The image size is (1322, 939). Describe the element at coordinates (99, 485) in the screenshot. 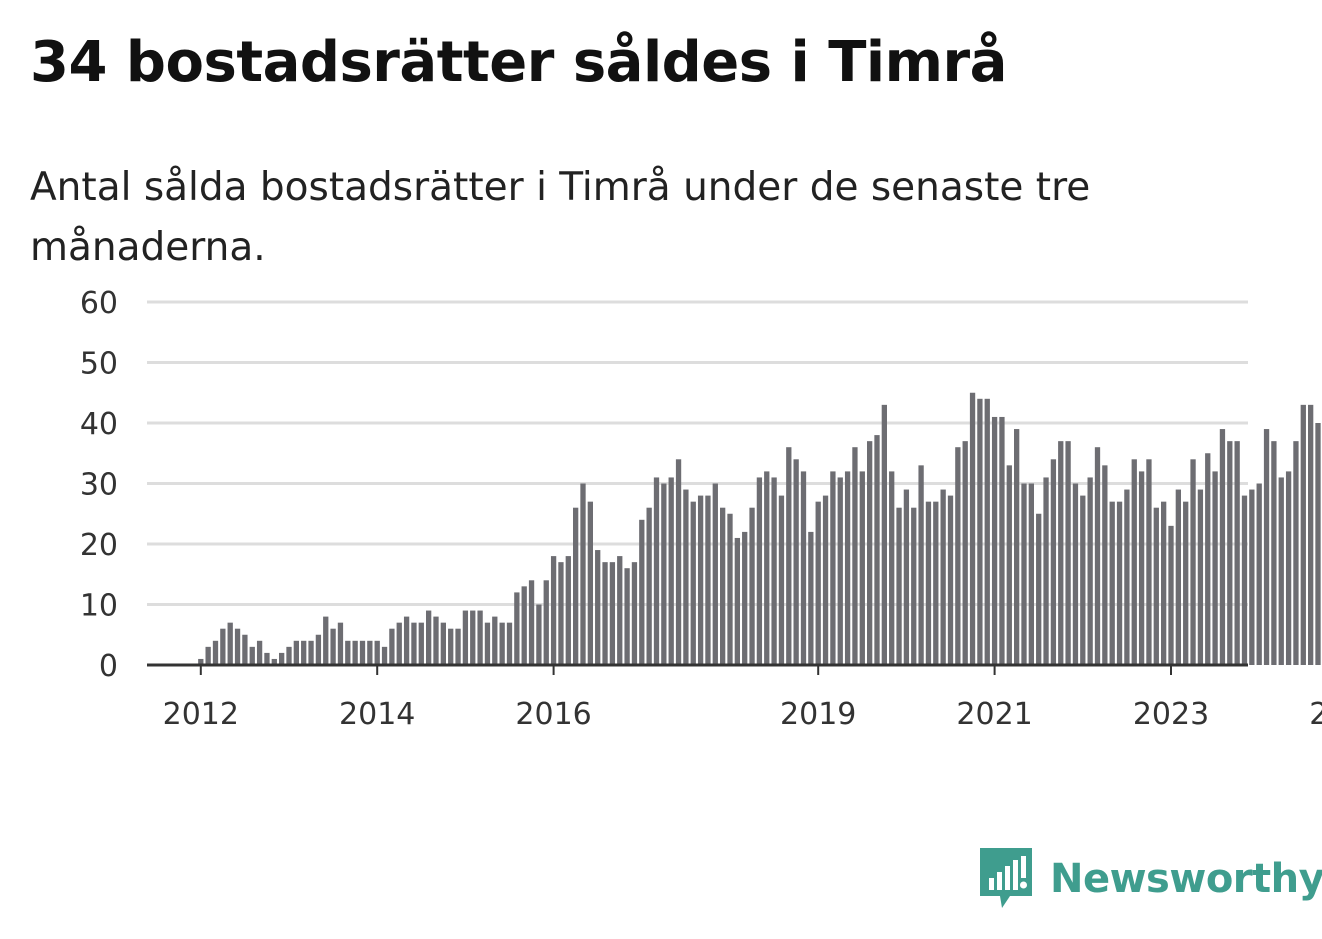

I see `y-tick-label: 30` at that location.